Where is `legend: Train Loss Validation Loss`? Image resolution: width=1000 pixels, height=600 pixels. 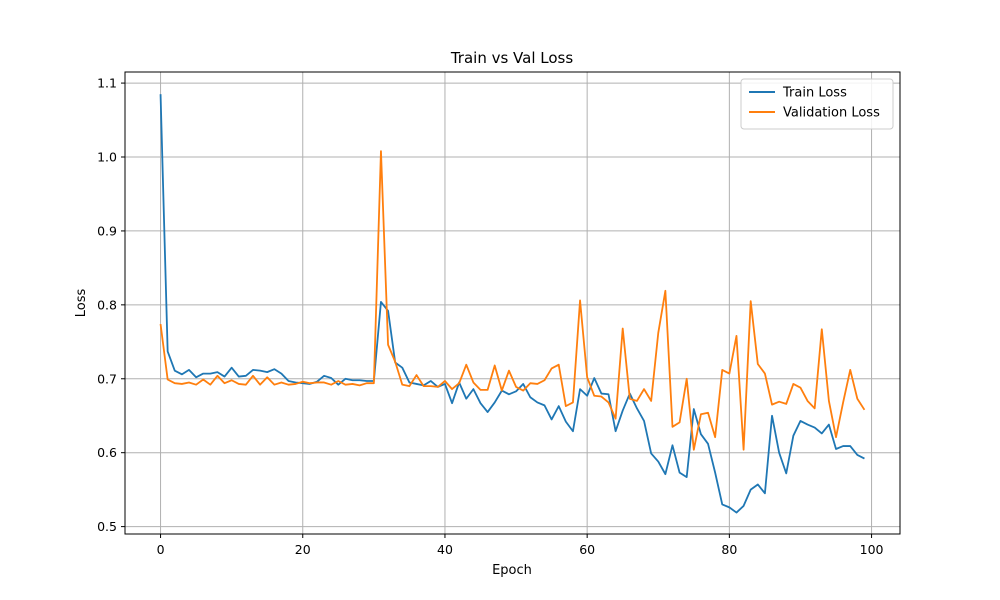 legend: Train Loss Validation Loss is located at coordinates (817, 104).